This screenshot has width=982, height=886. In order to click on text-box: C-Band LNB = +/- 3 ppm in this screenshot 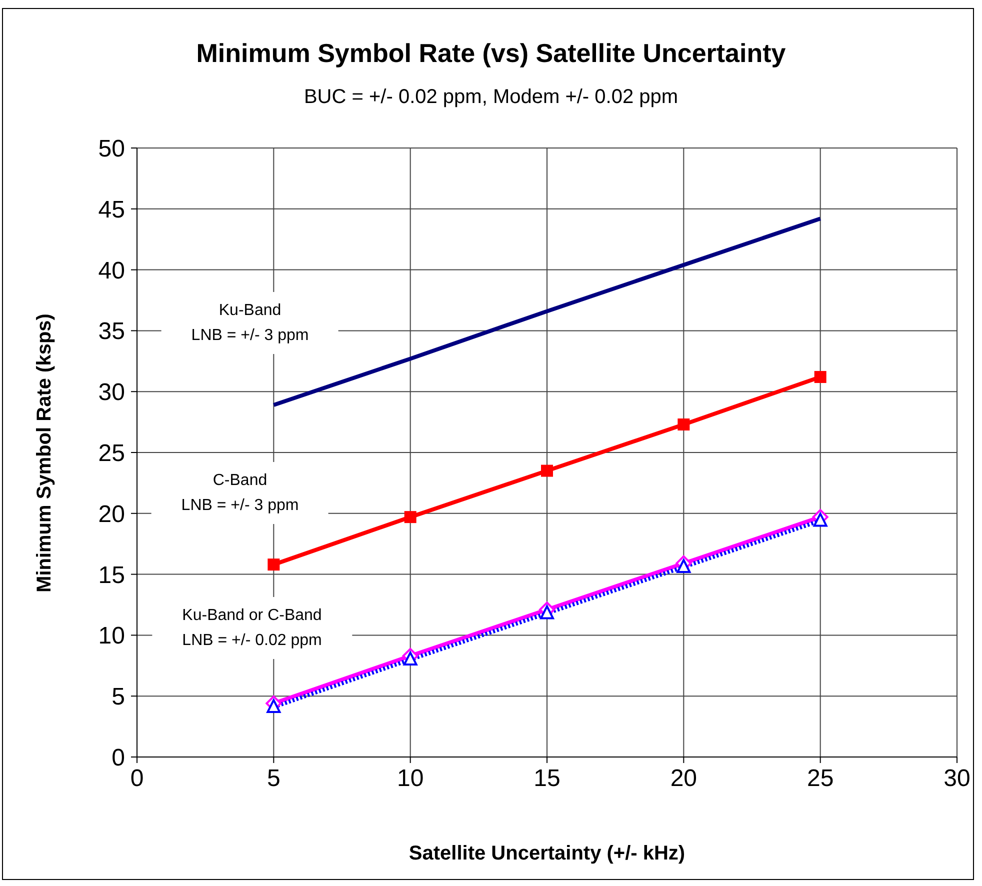, I will do `click(240, 493)`.